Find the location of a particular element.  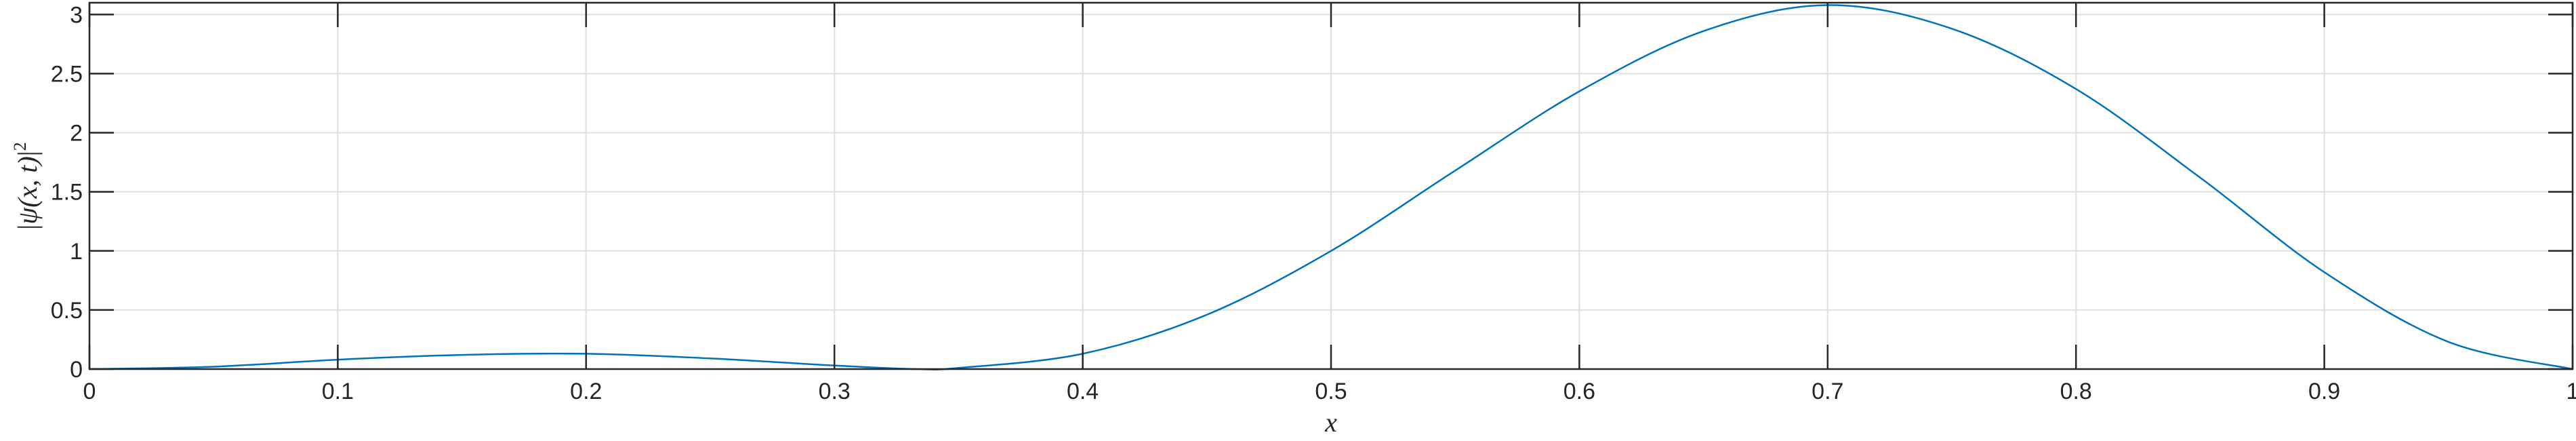

x-tick-label: 0.6 is located at coordinates (1579, 391).